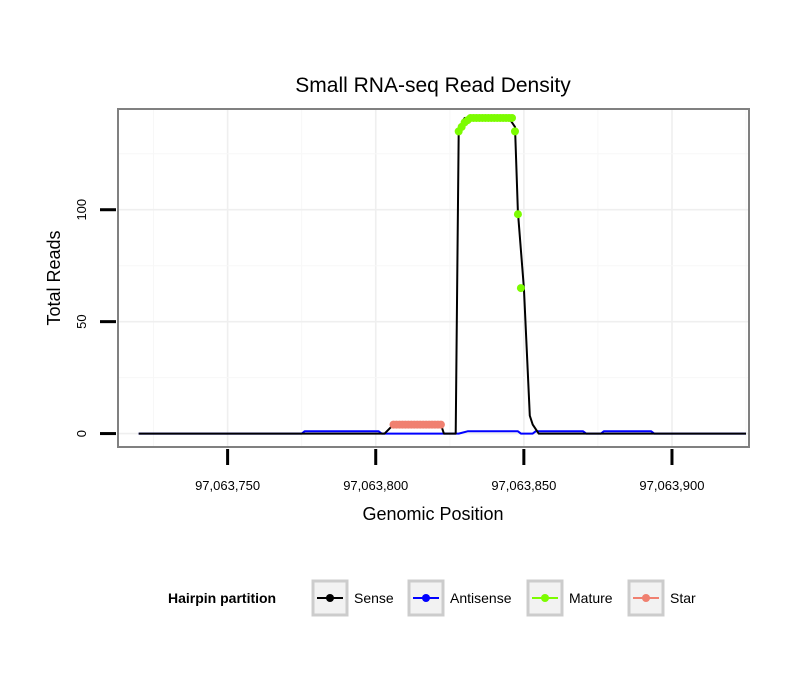  Describe the element at coordinates (442, 432) in the screenshot. I see `antisense-line` at that location.